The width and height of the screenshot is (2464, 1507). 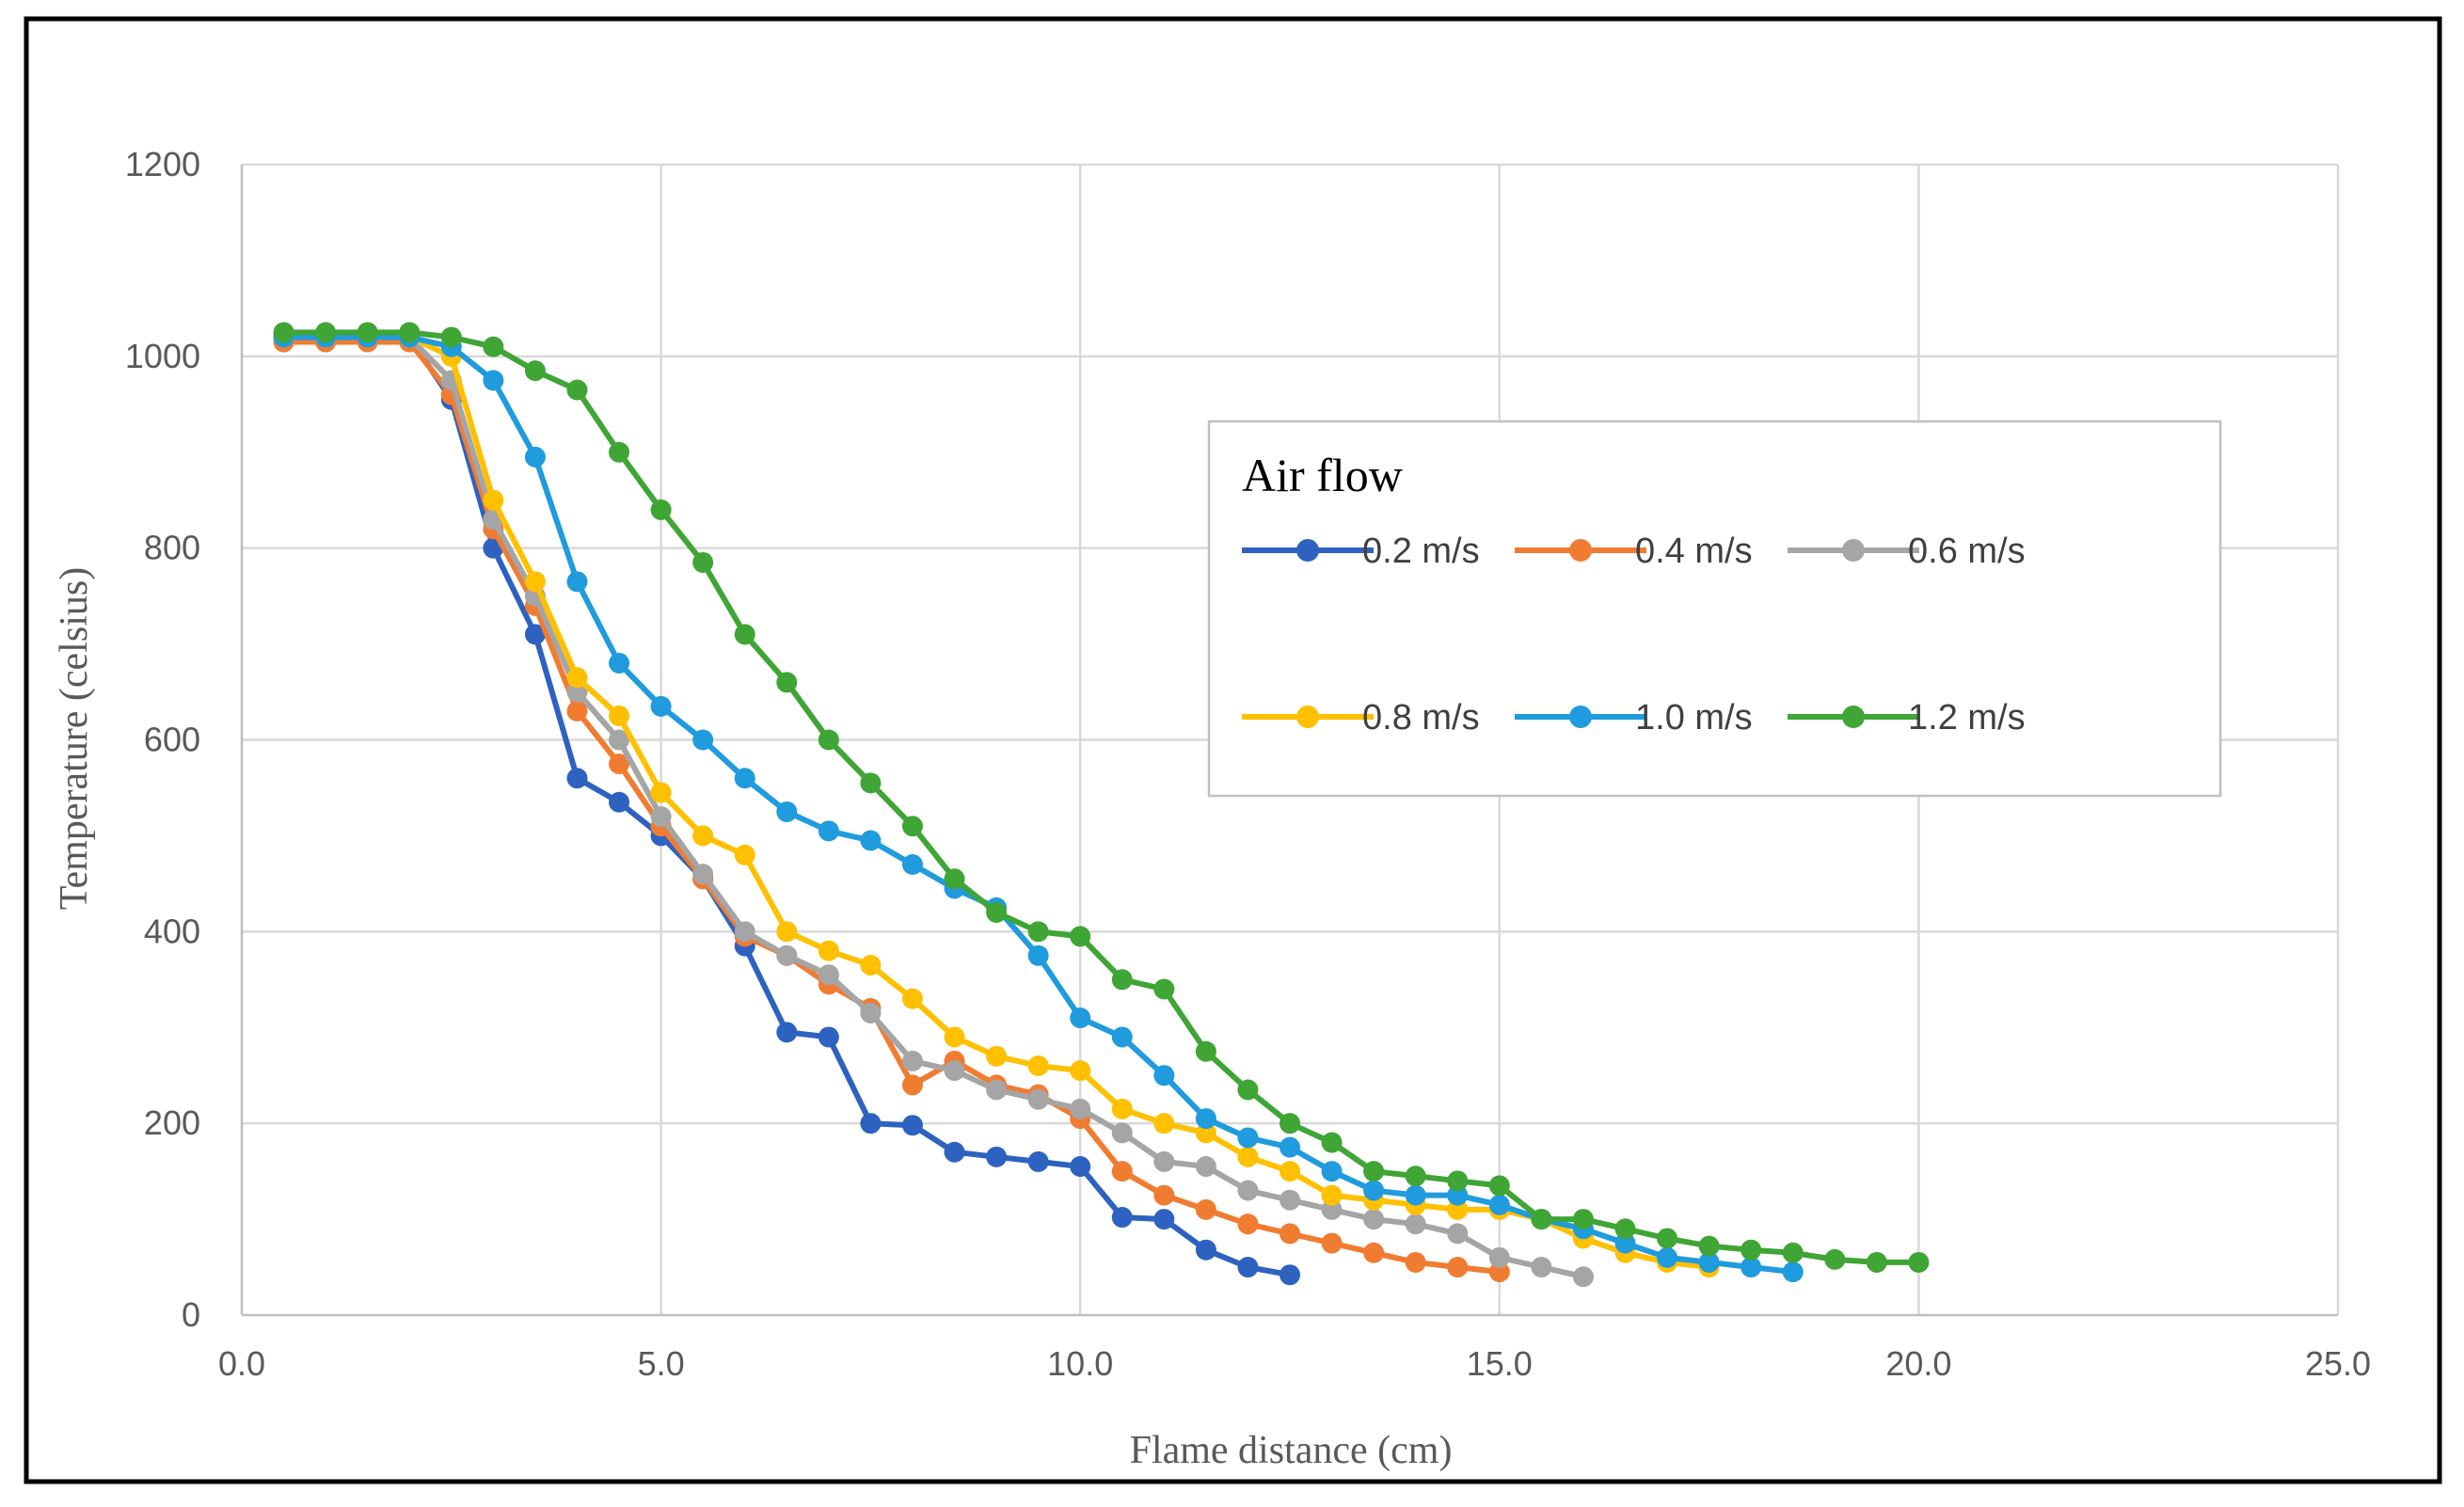 I want to click on legend-label: 0.6 m/s, so click(x=1967, y=551).